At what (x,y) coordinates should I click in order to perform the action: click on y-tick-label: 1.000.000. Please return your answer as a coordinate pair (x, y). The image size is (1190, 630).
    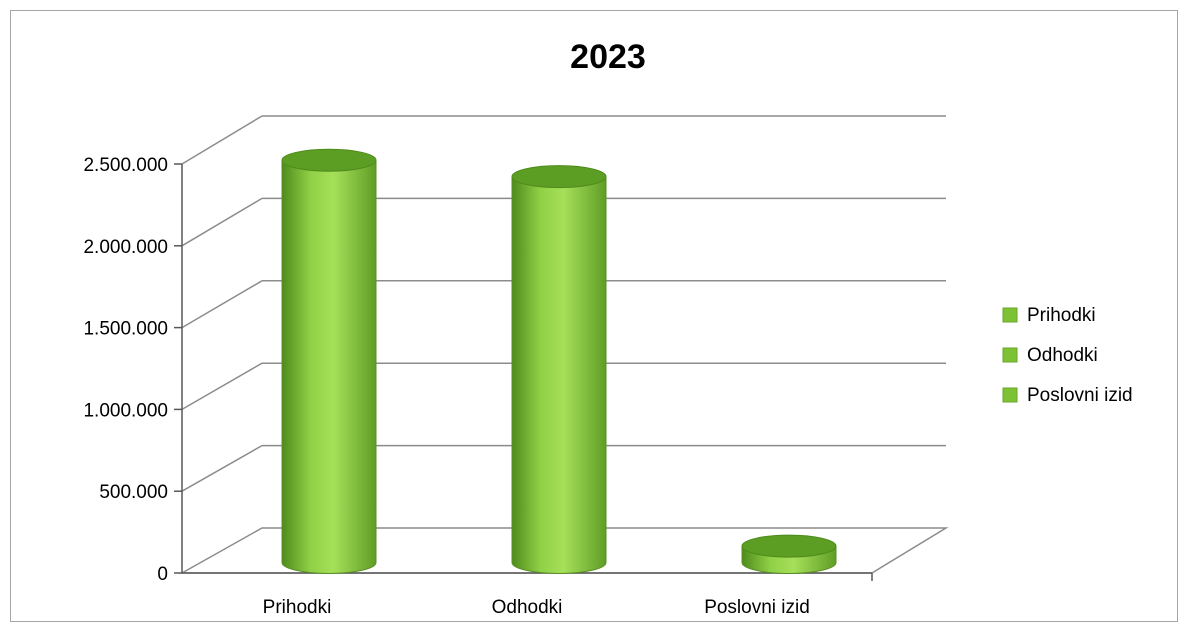
    Looking at the image, I should click on (125, 410).